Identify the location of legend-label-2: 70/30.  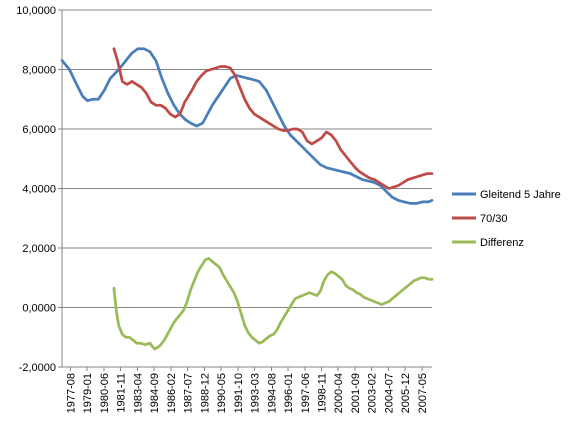
(494, 219).